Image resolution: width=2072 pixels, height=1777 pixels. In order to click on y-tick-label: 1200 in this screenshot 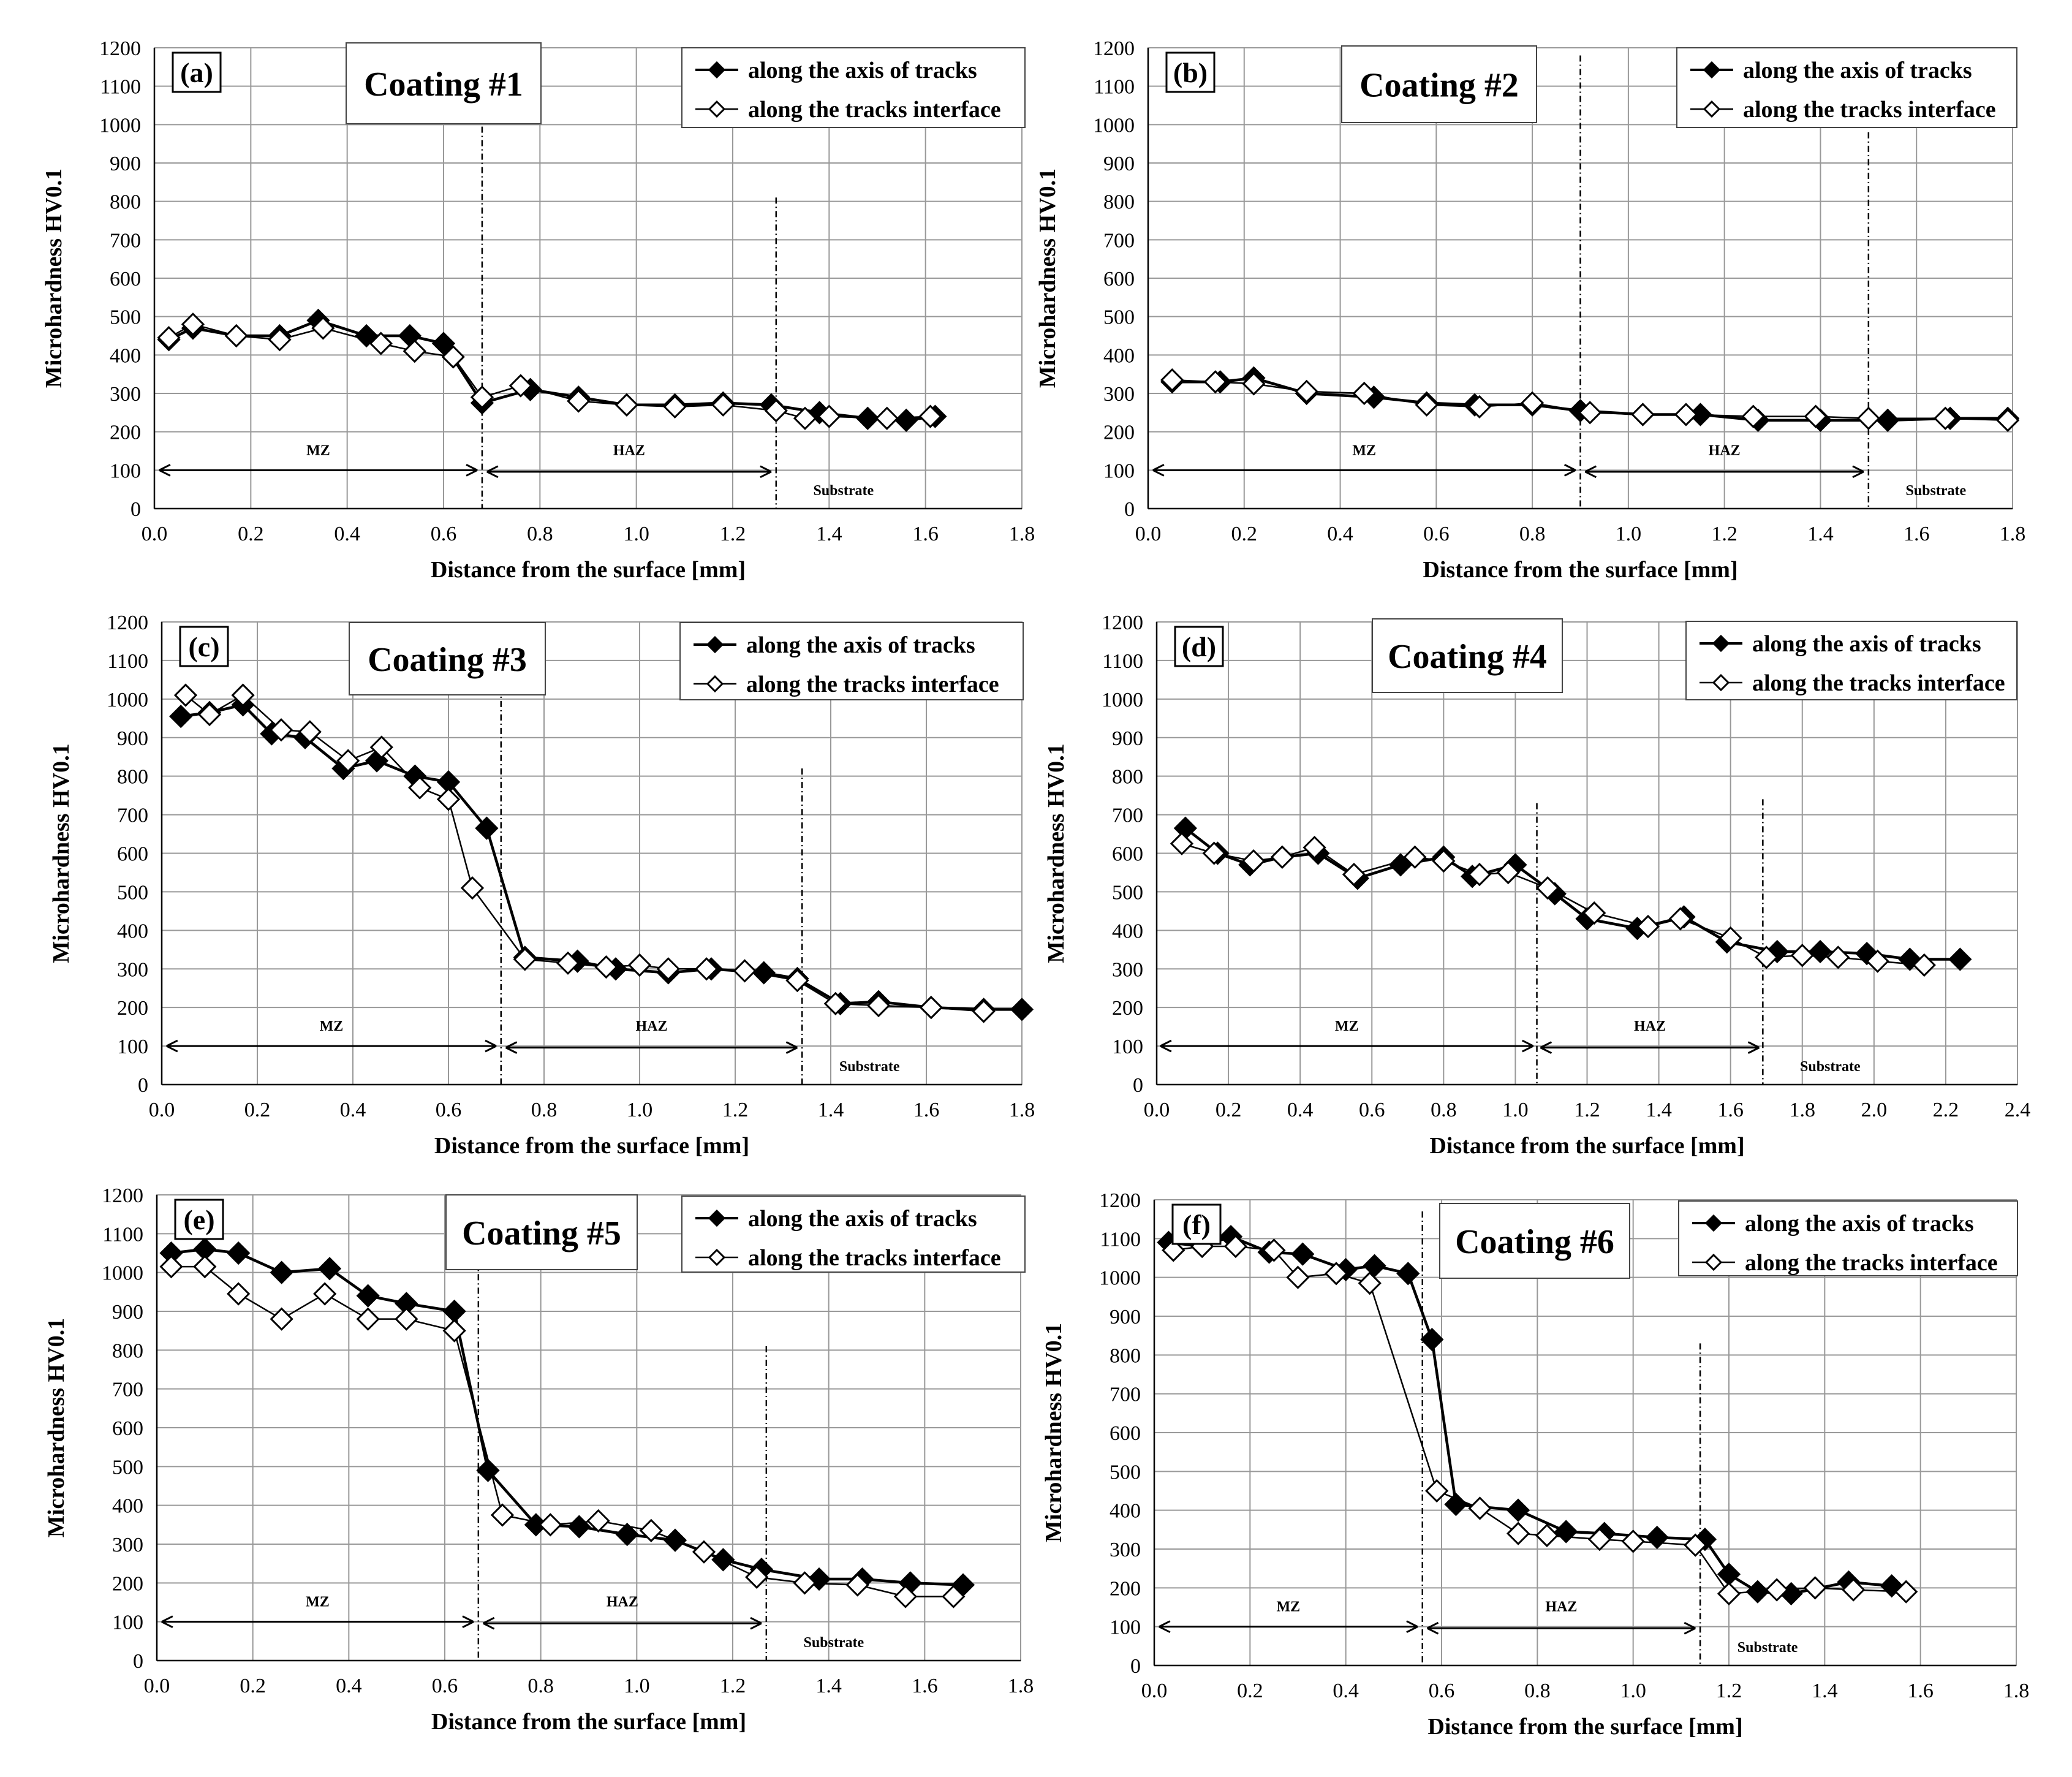, I will do `click(1114, 48)`.